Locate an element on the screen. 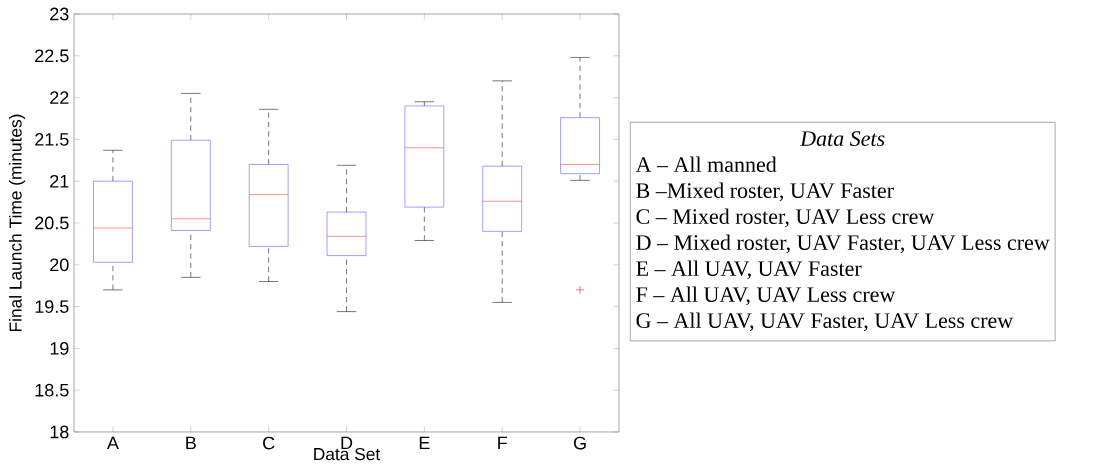 The image size is (1096, 470). y-tick-label: 20.5 is located at coordinates (52, 223).